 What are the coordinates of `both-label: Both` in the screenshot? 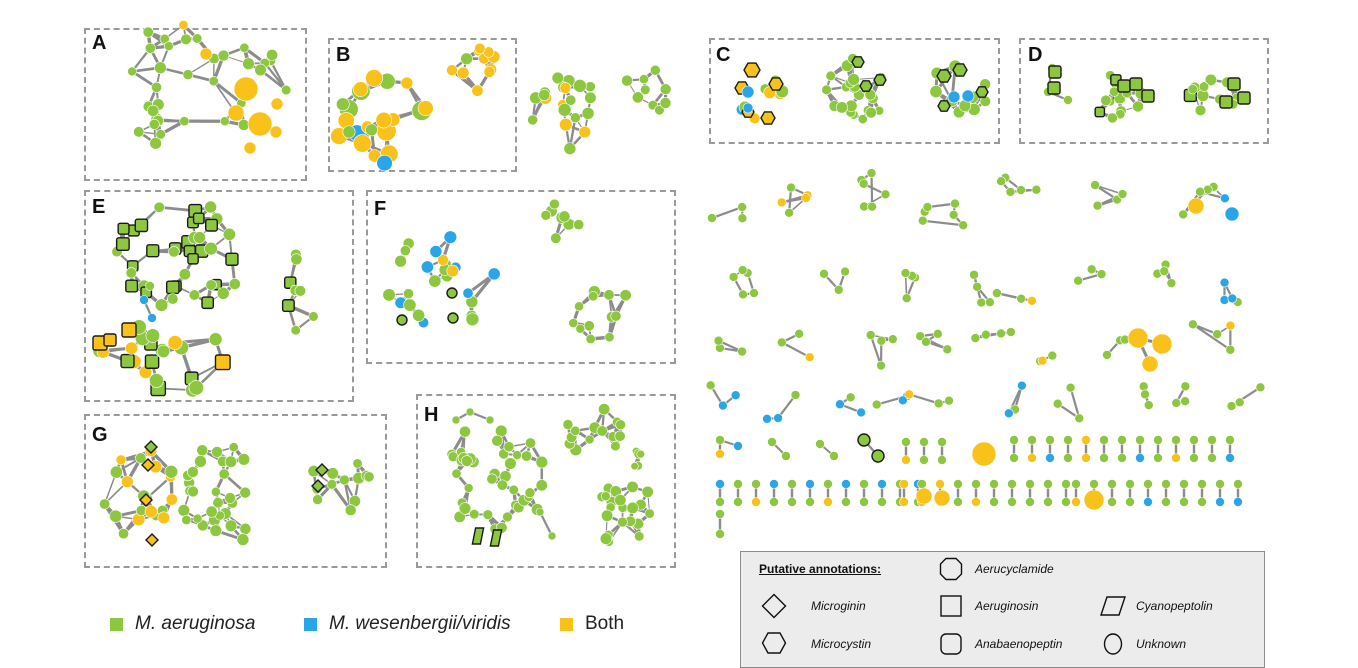 It's located at (605, 623).